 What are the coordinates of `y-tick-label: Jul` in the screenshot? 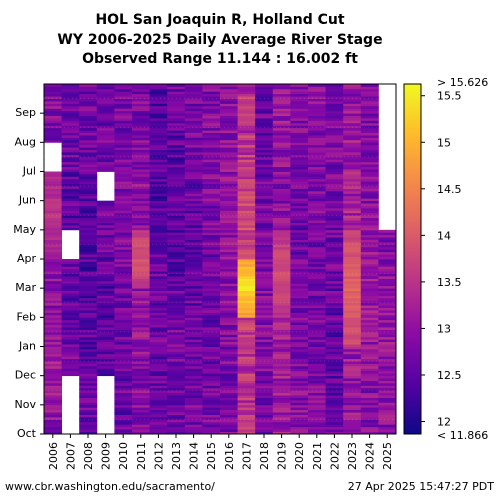 It's located at (29, 171).